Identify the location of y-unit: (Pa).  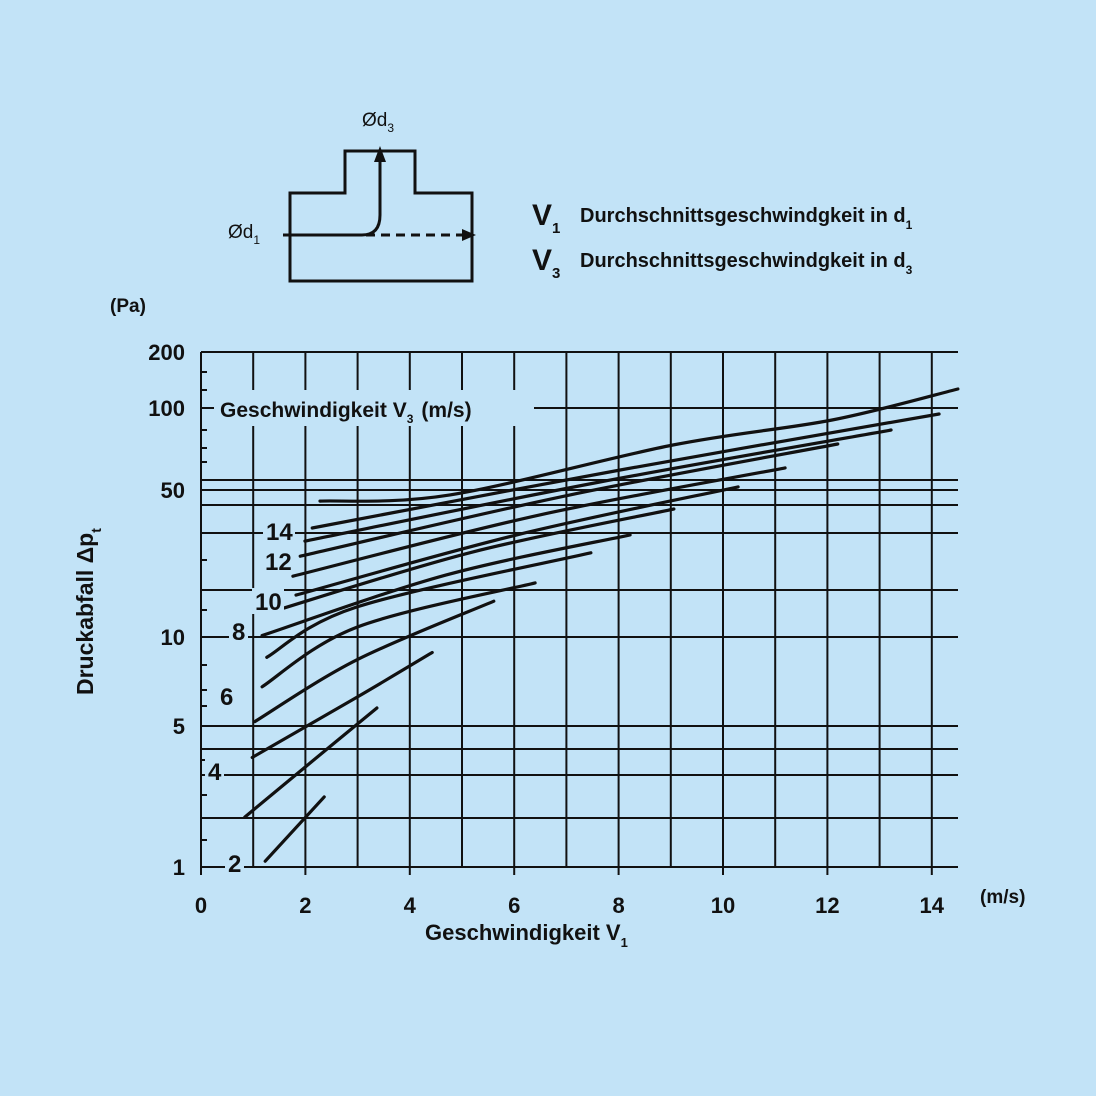
(128, 306).